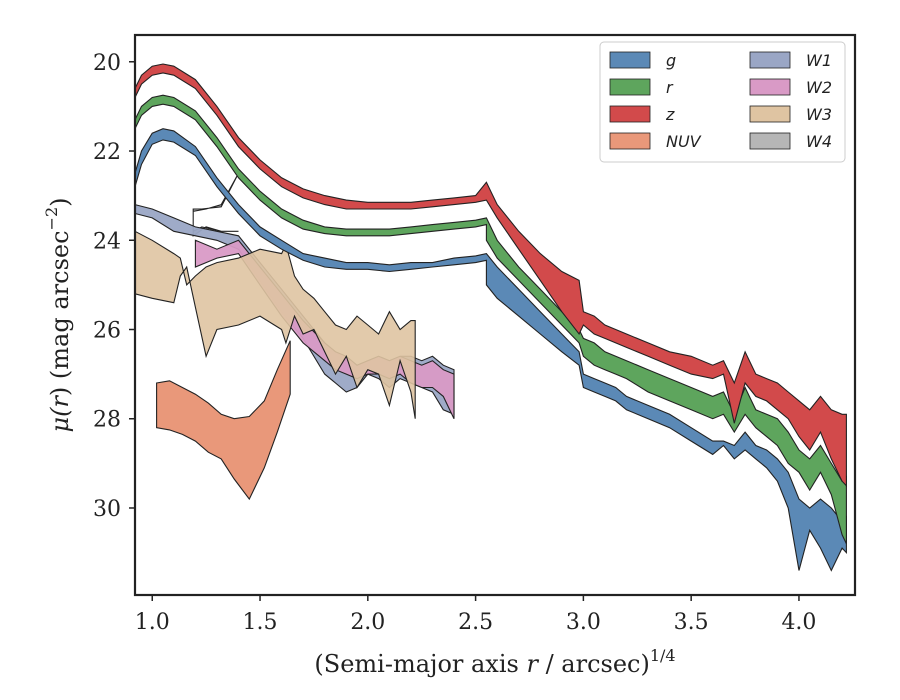  What do you see at coordinates (670, 87) in the screenshot?
I see `legend-label-r: r` at bounding box center [670, 87].